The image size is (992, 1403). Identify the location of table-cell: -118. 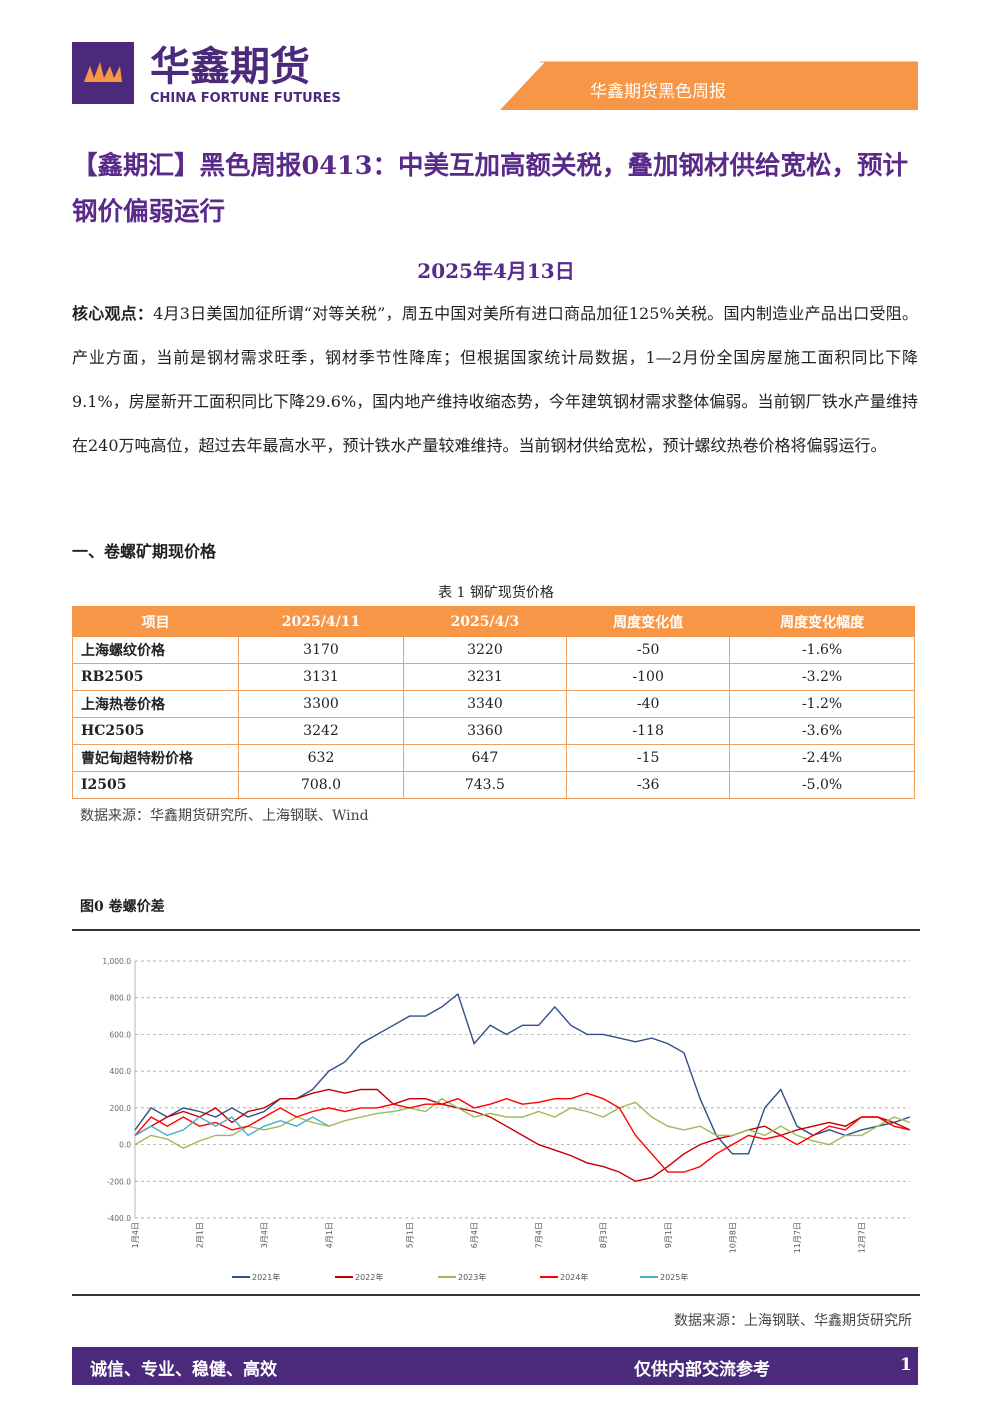
(648, 731).